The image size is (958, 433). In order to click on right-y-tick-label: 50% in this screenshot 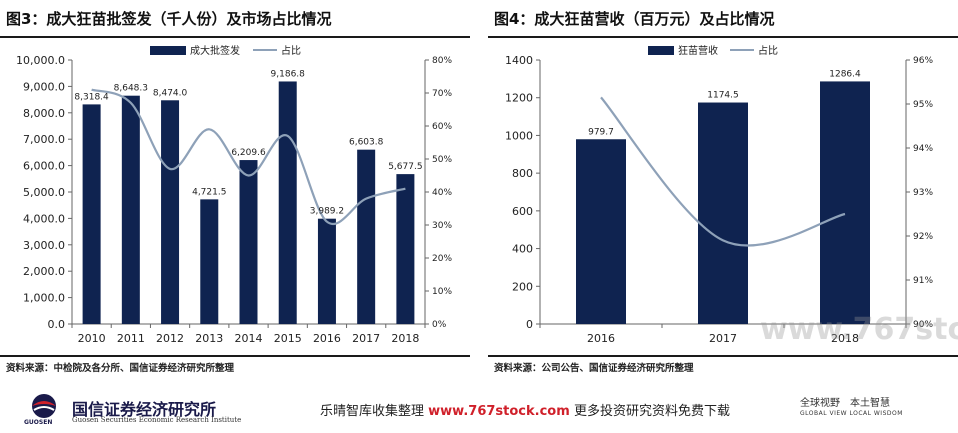, I will do `click(442, 160)`.